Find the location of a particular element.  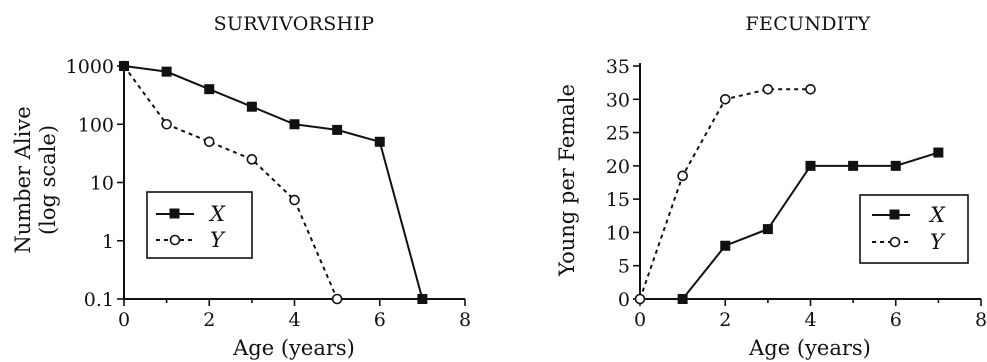

y-axis-title: Young per Female is located at coordinates (567, 180).